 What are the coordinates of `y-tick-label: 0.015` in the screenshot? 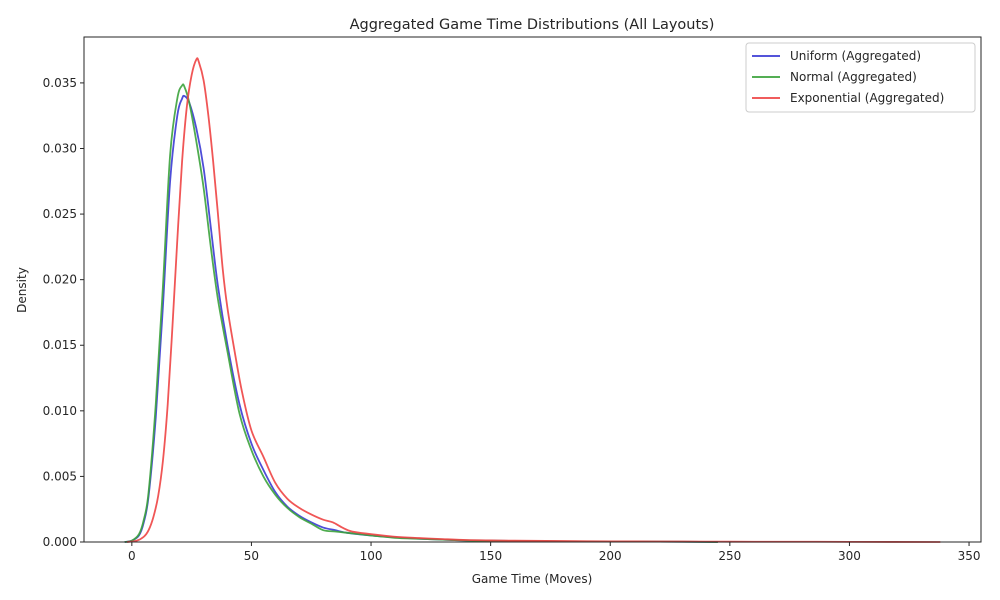 It's located at (60, 345).